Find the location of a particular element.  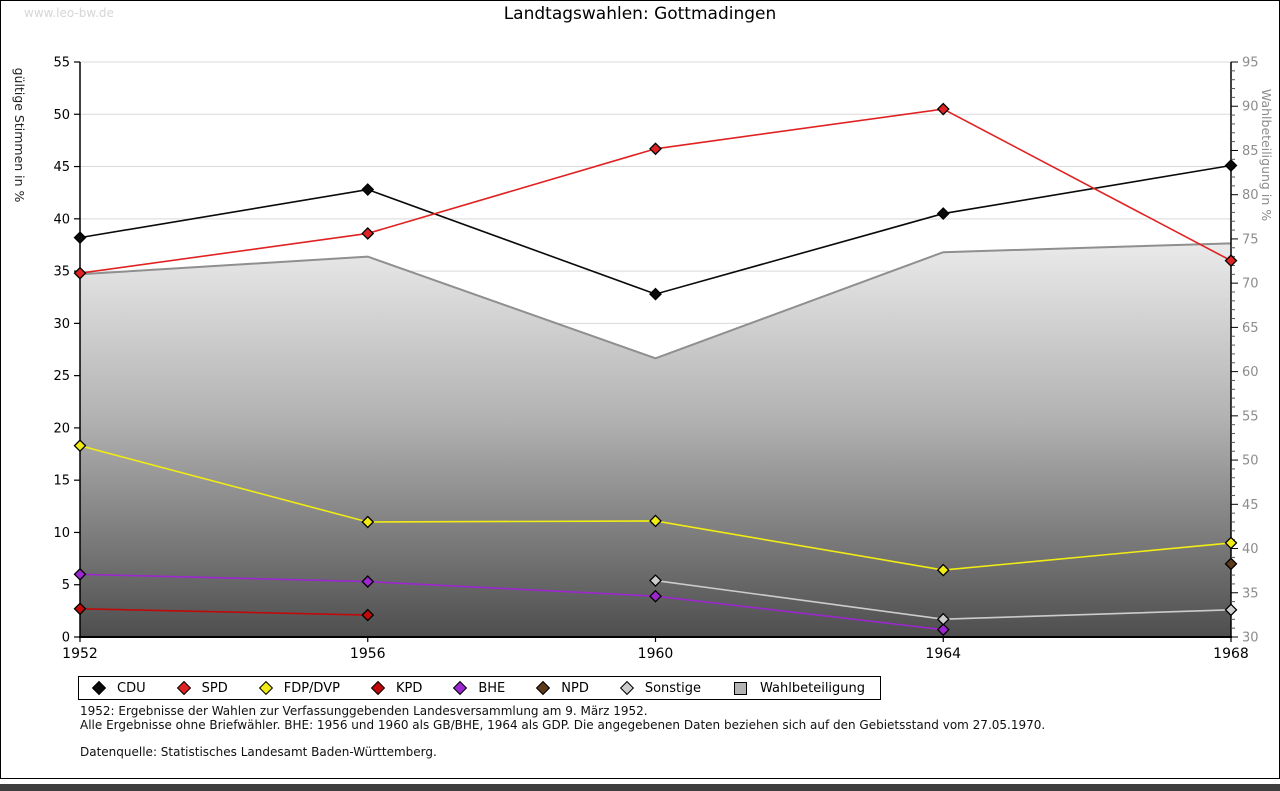

legend-label: BHE is located at coordinates (492, 688).